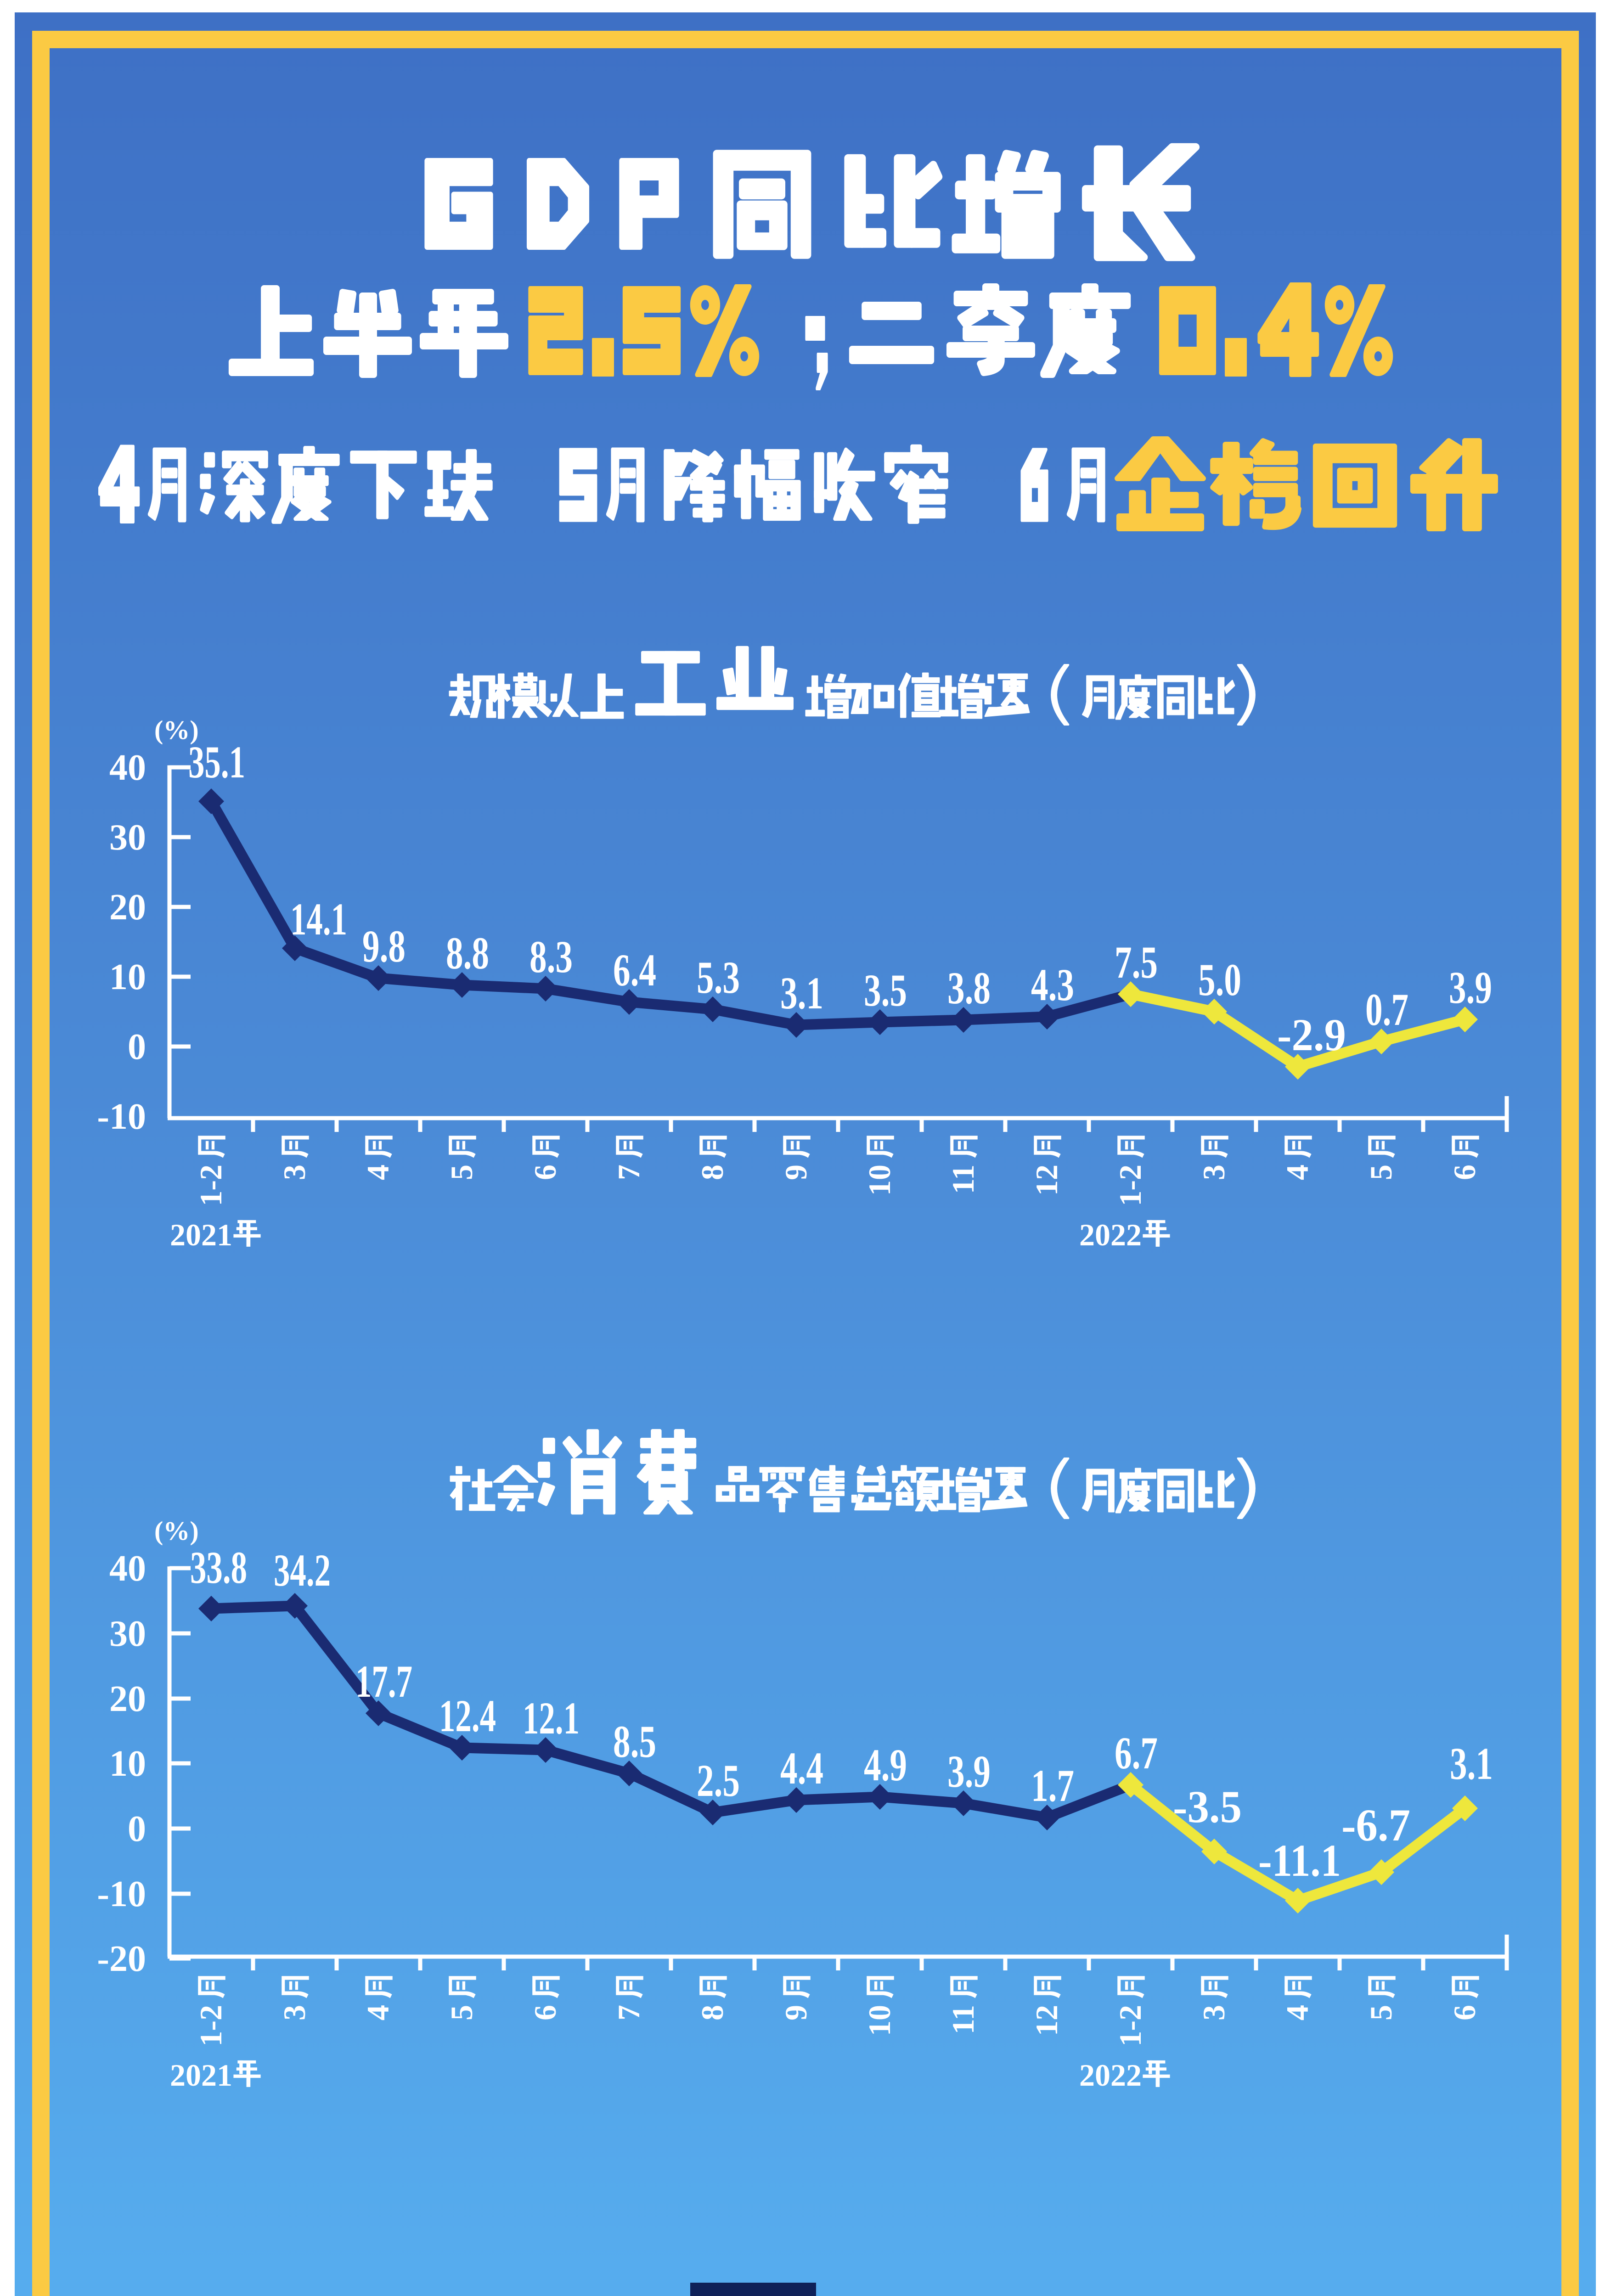 This screenshot has height=2296, width=1611. I want to click on svg-text: 6.4, so click(634, 971).